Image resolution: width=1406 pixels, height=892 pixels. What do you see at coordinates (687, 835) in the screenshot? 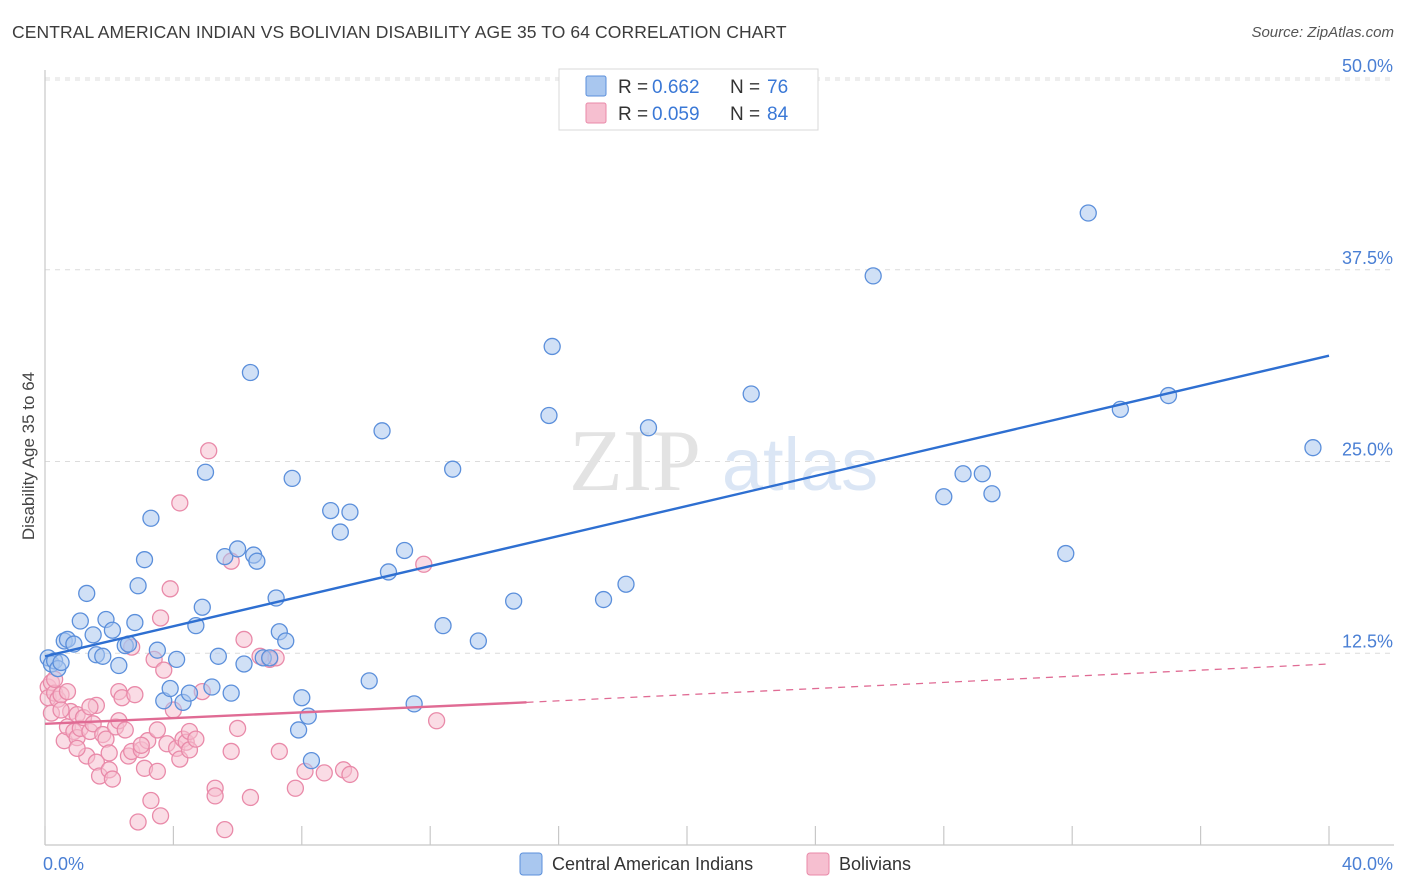
I see `x-axis-ticks` at bounding box center [687, 835].